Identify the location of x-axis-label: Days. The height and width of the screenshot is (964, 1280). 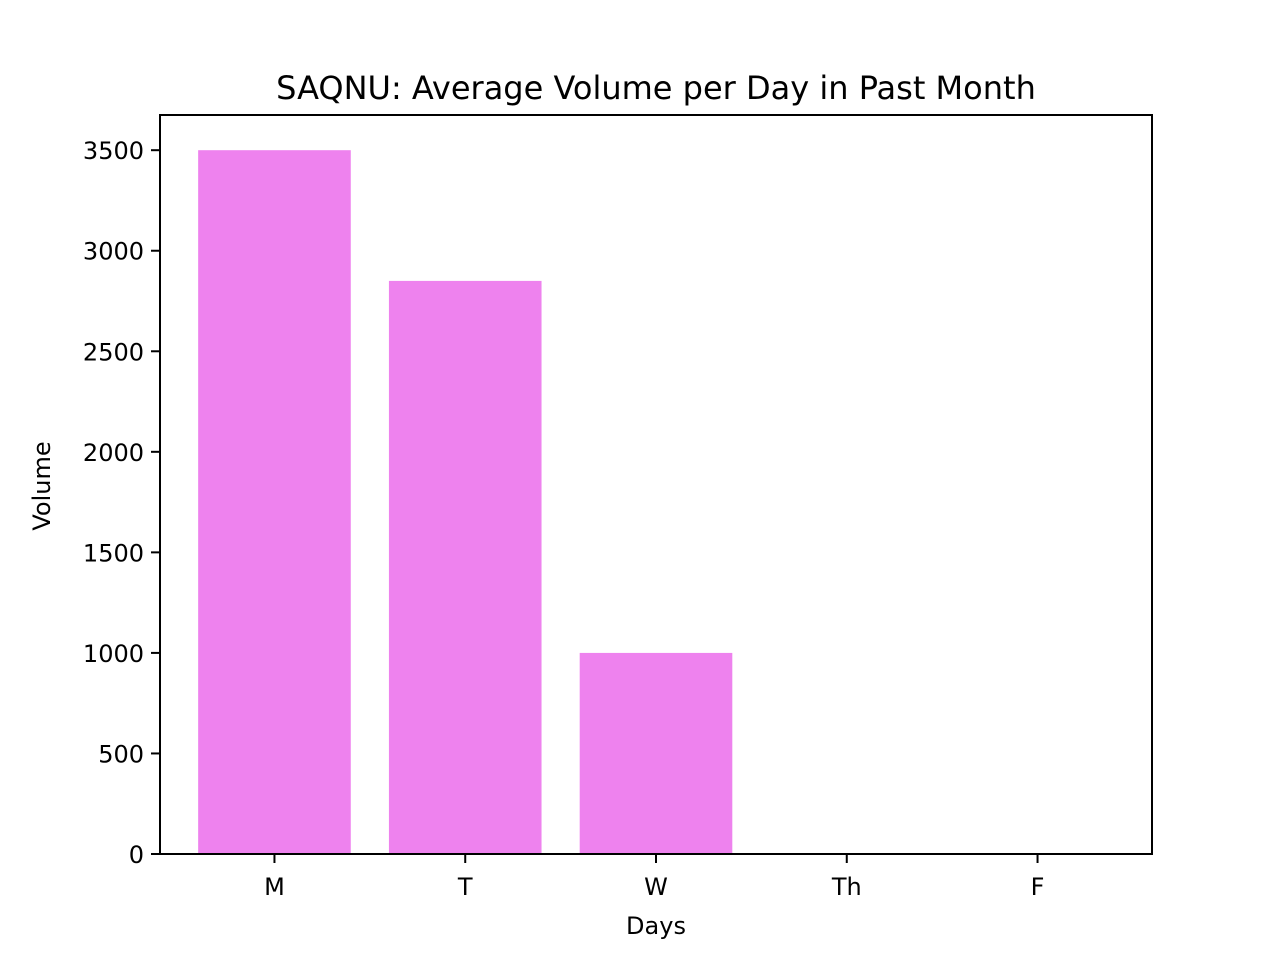
(656, 926).